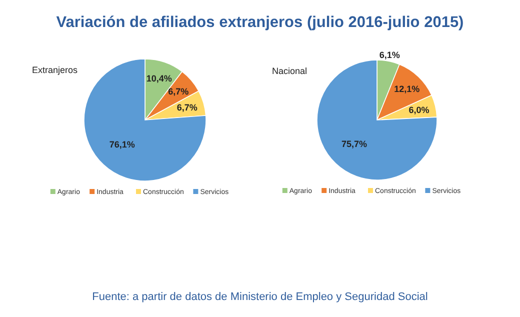  I want to click on data-label: 75,7%, so click(354, 143).